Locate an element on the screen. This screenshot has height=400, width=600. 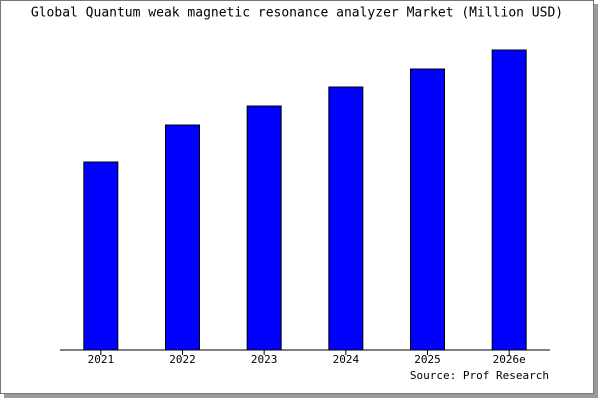
x-tick-label: 2022 is located at coordinates (182, 359).